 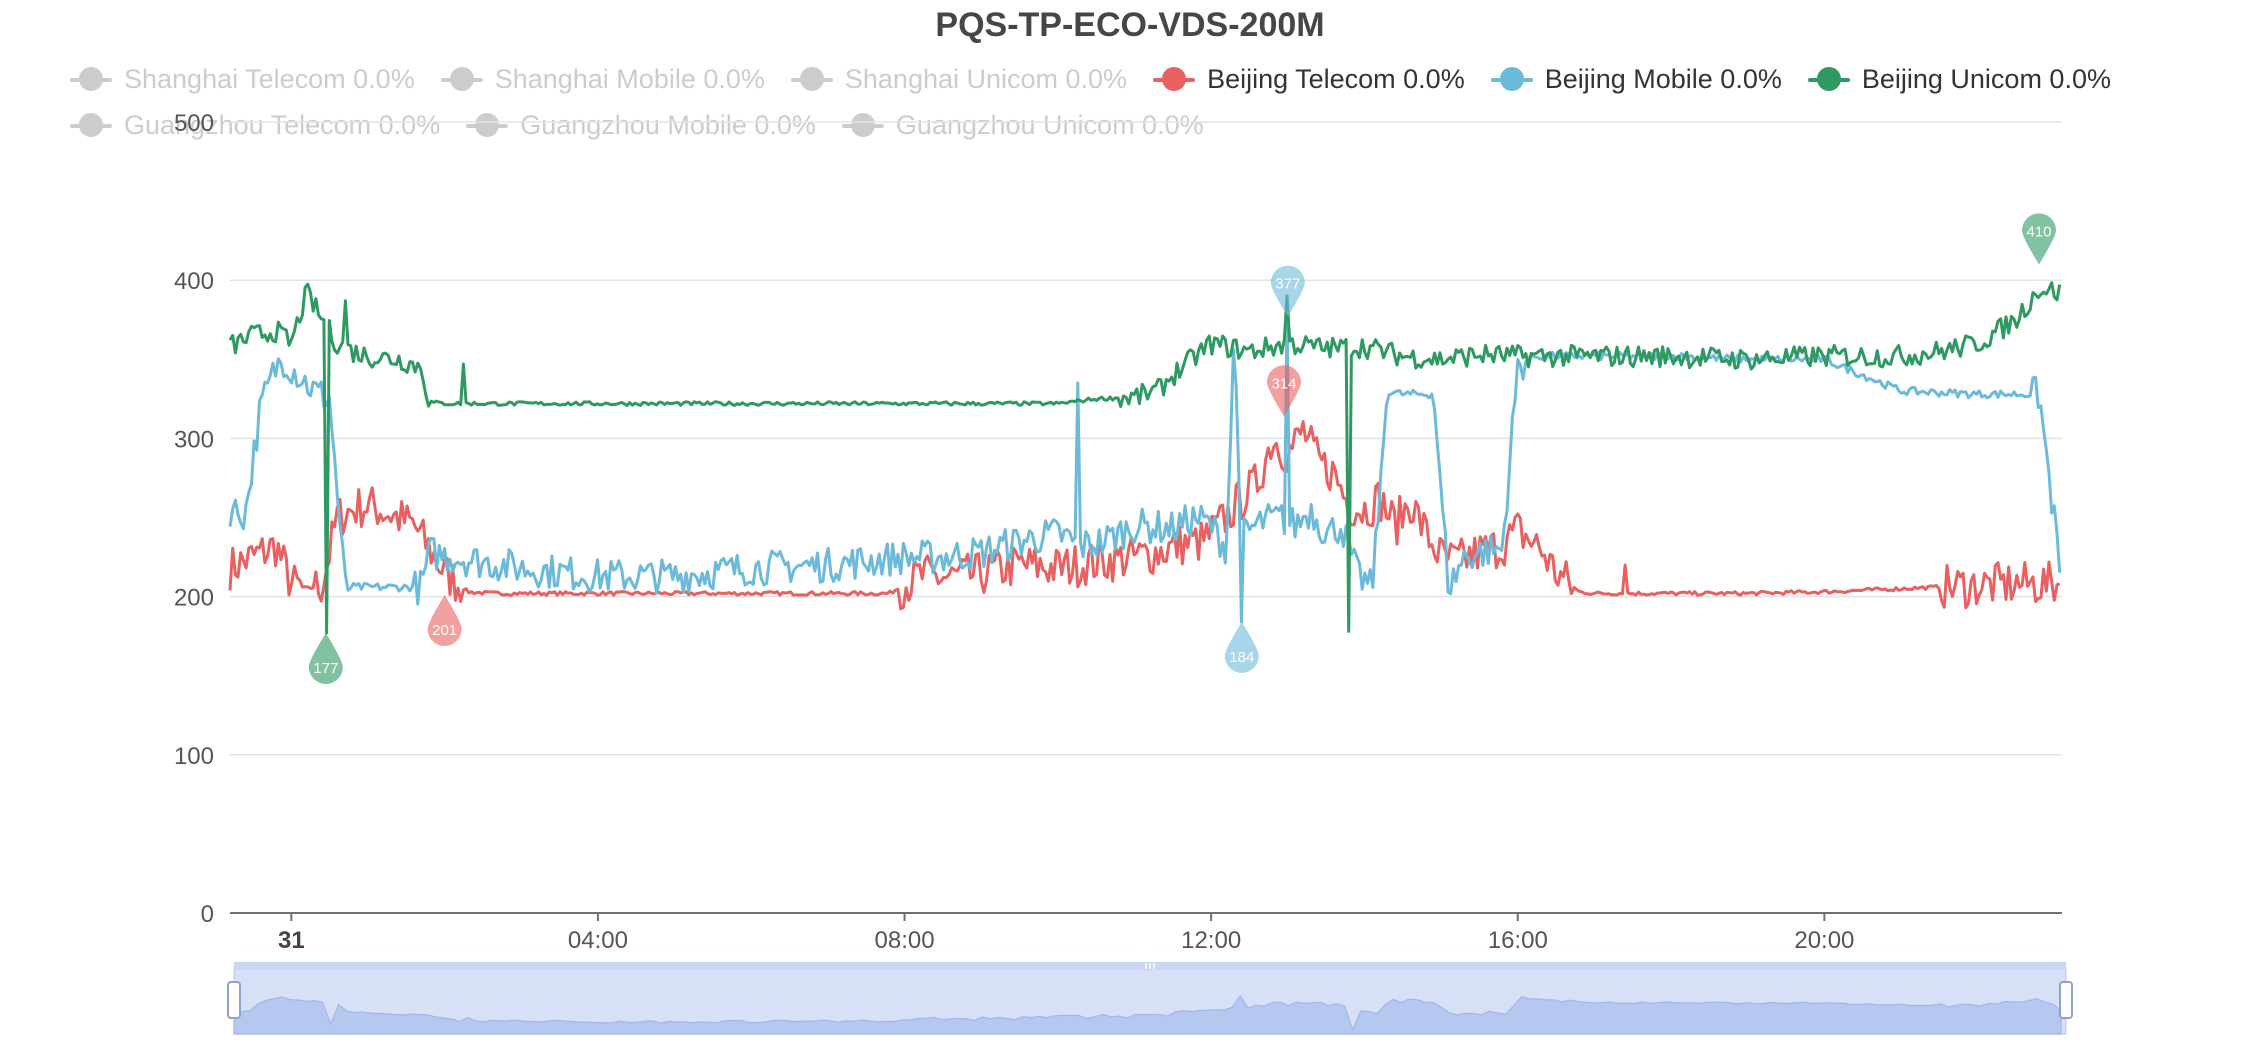 I want to click on marker-min-beijing-mobile: 184, so click(x=1241, y=647).